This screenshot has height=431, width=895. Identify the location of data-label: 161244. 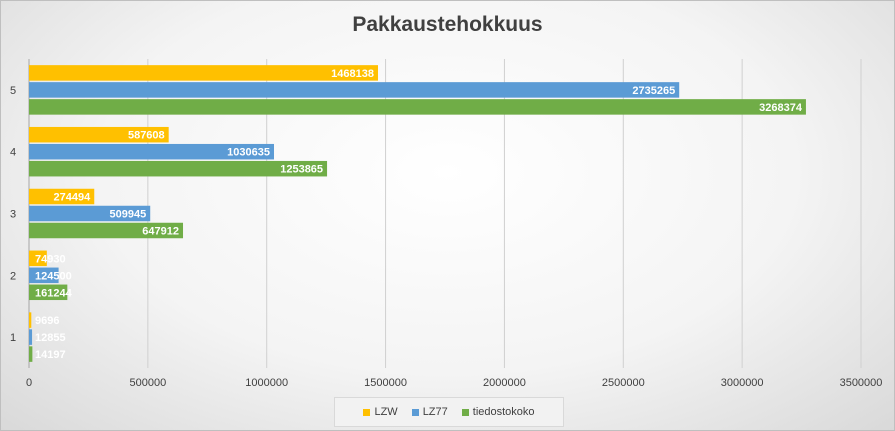
(54, 293).